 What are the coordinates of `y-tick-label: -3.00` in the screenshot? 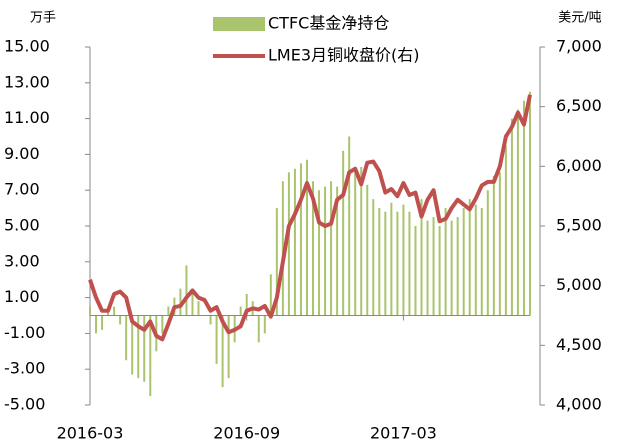 It's located at (24, 368).